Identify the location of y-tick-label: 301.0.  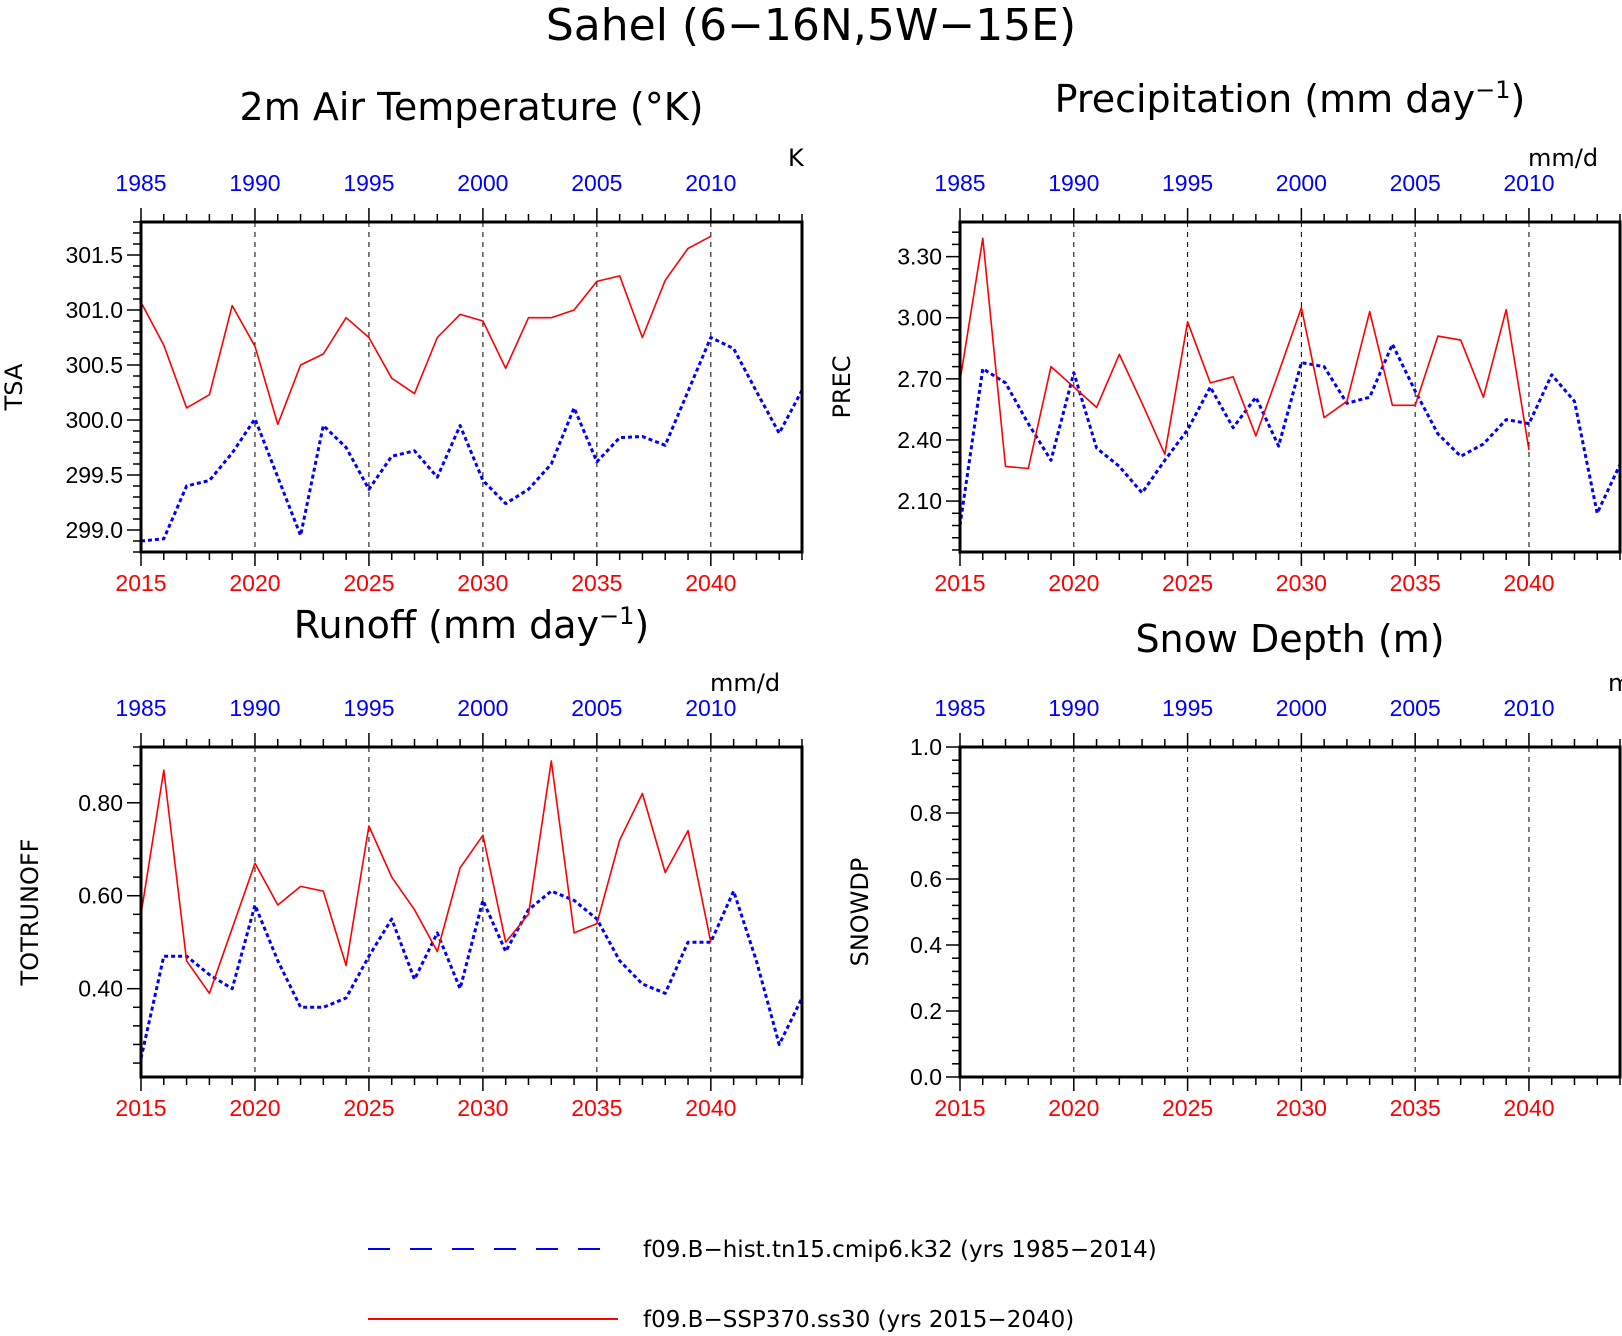
(94, 310).